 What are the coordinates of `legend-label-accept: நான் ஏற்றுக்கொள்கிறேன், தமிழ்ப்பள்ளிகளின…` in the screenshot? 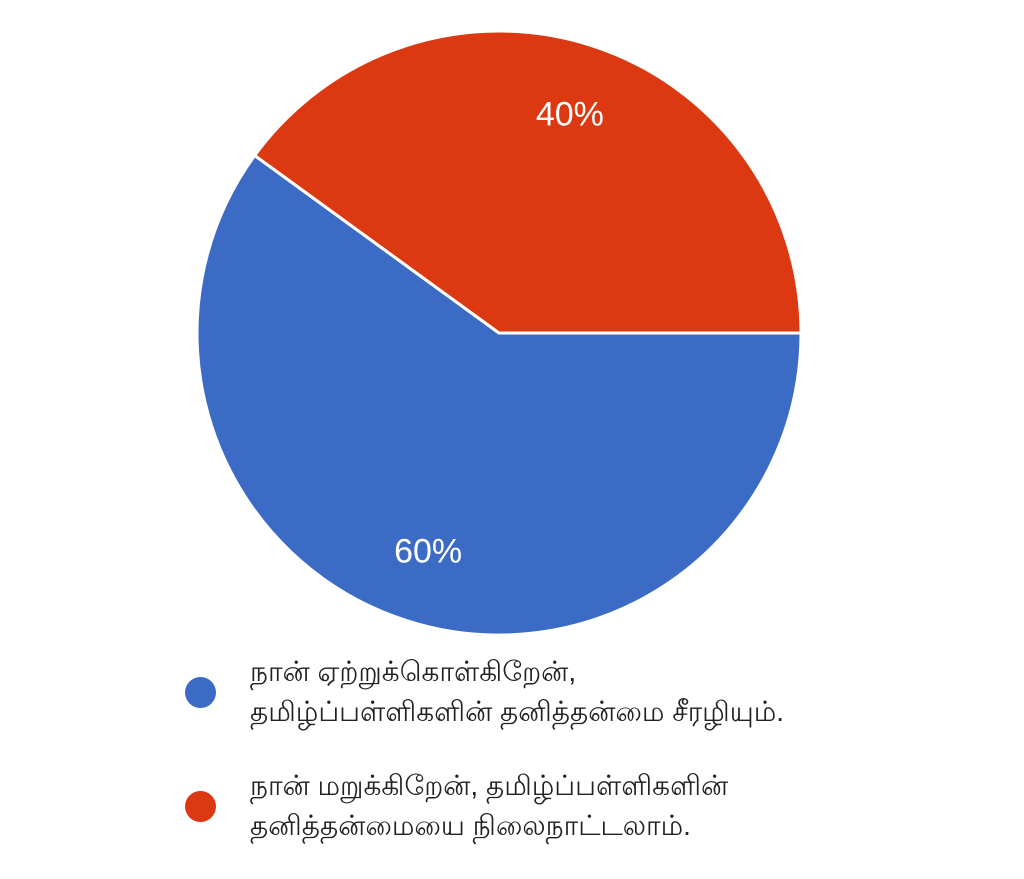 It's located at (517, 692).